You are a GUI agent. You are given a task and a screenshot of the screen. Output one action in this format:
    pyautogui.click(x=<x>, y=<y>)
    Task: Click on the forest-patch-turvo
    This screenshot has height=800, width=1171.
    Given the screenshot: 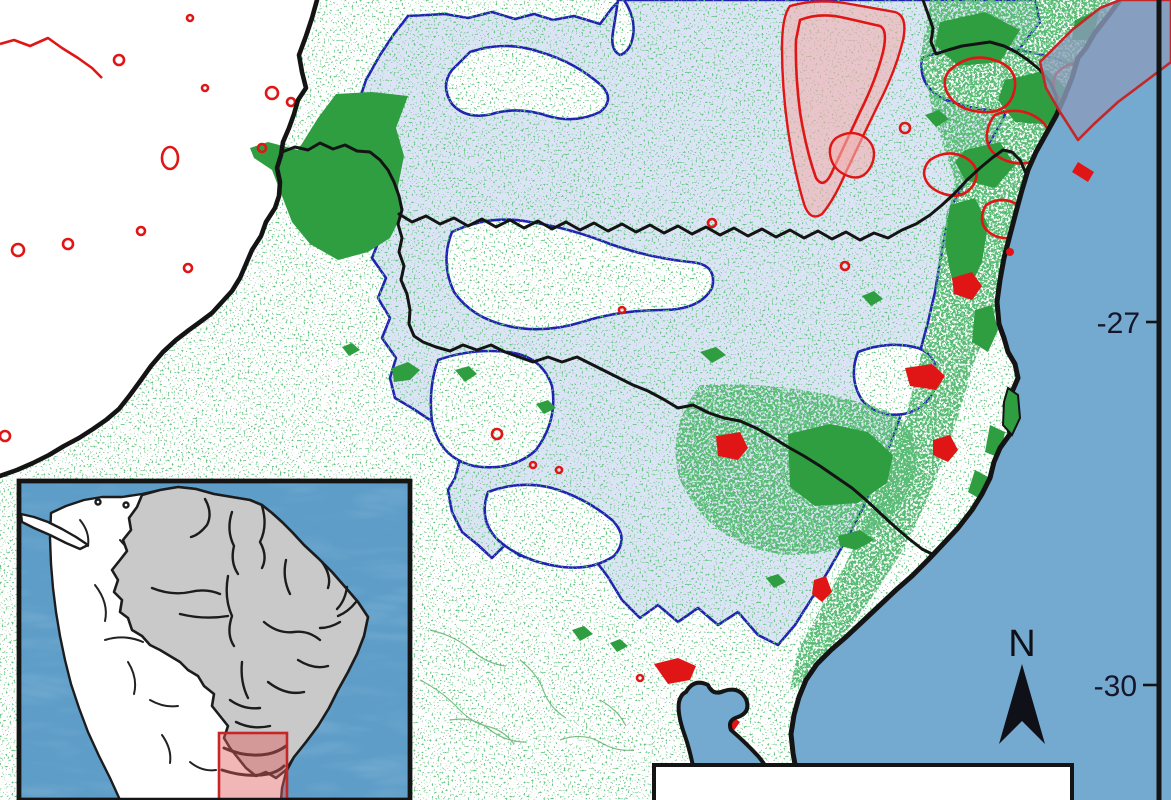 What is the action you would take?
    pyautogui.click(x=329, y=176)
    